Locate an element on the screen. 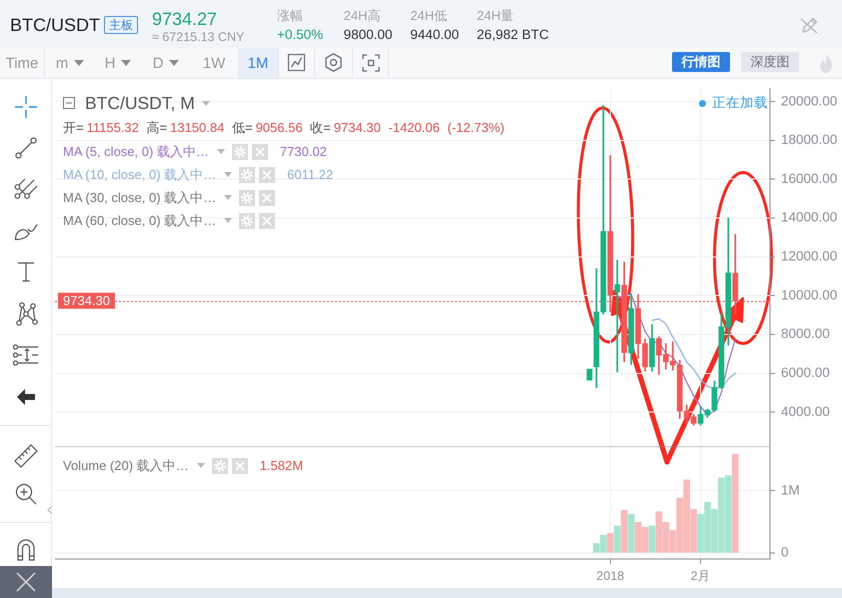  ref-line-label: 9734.30 is located at coordinates (86, 300).